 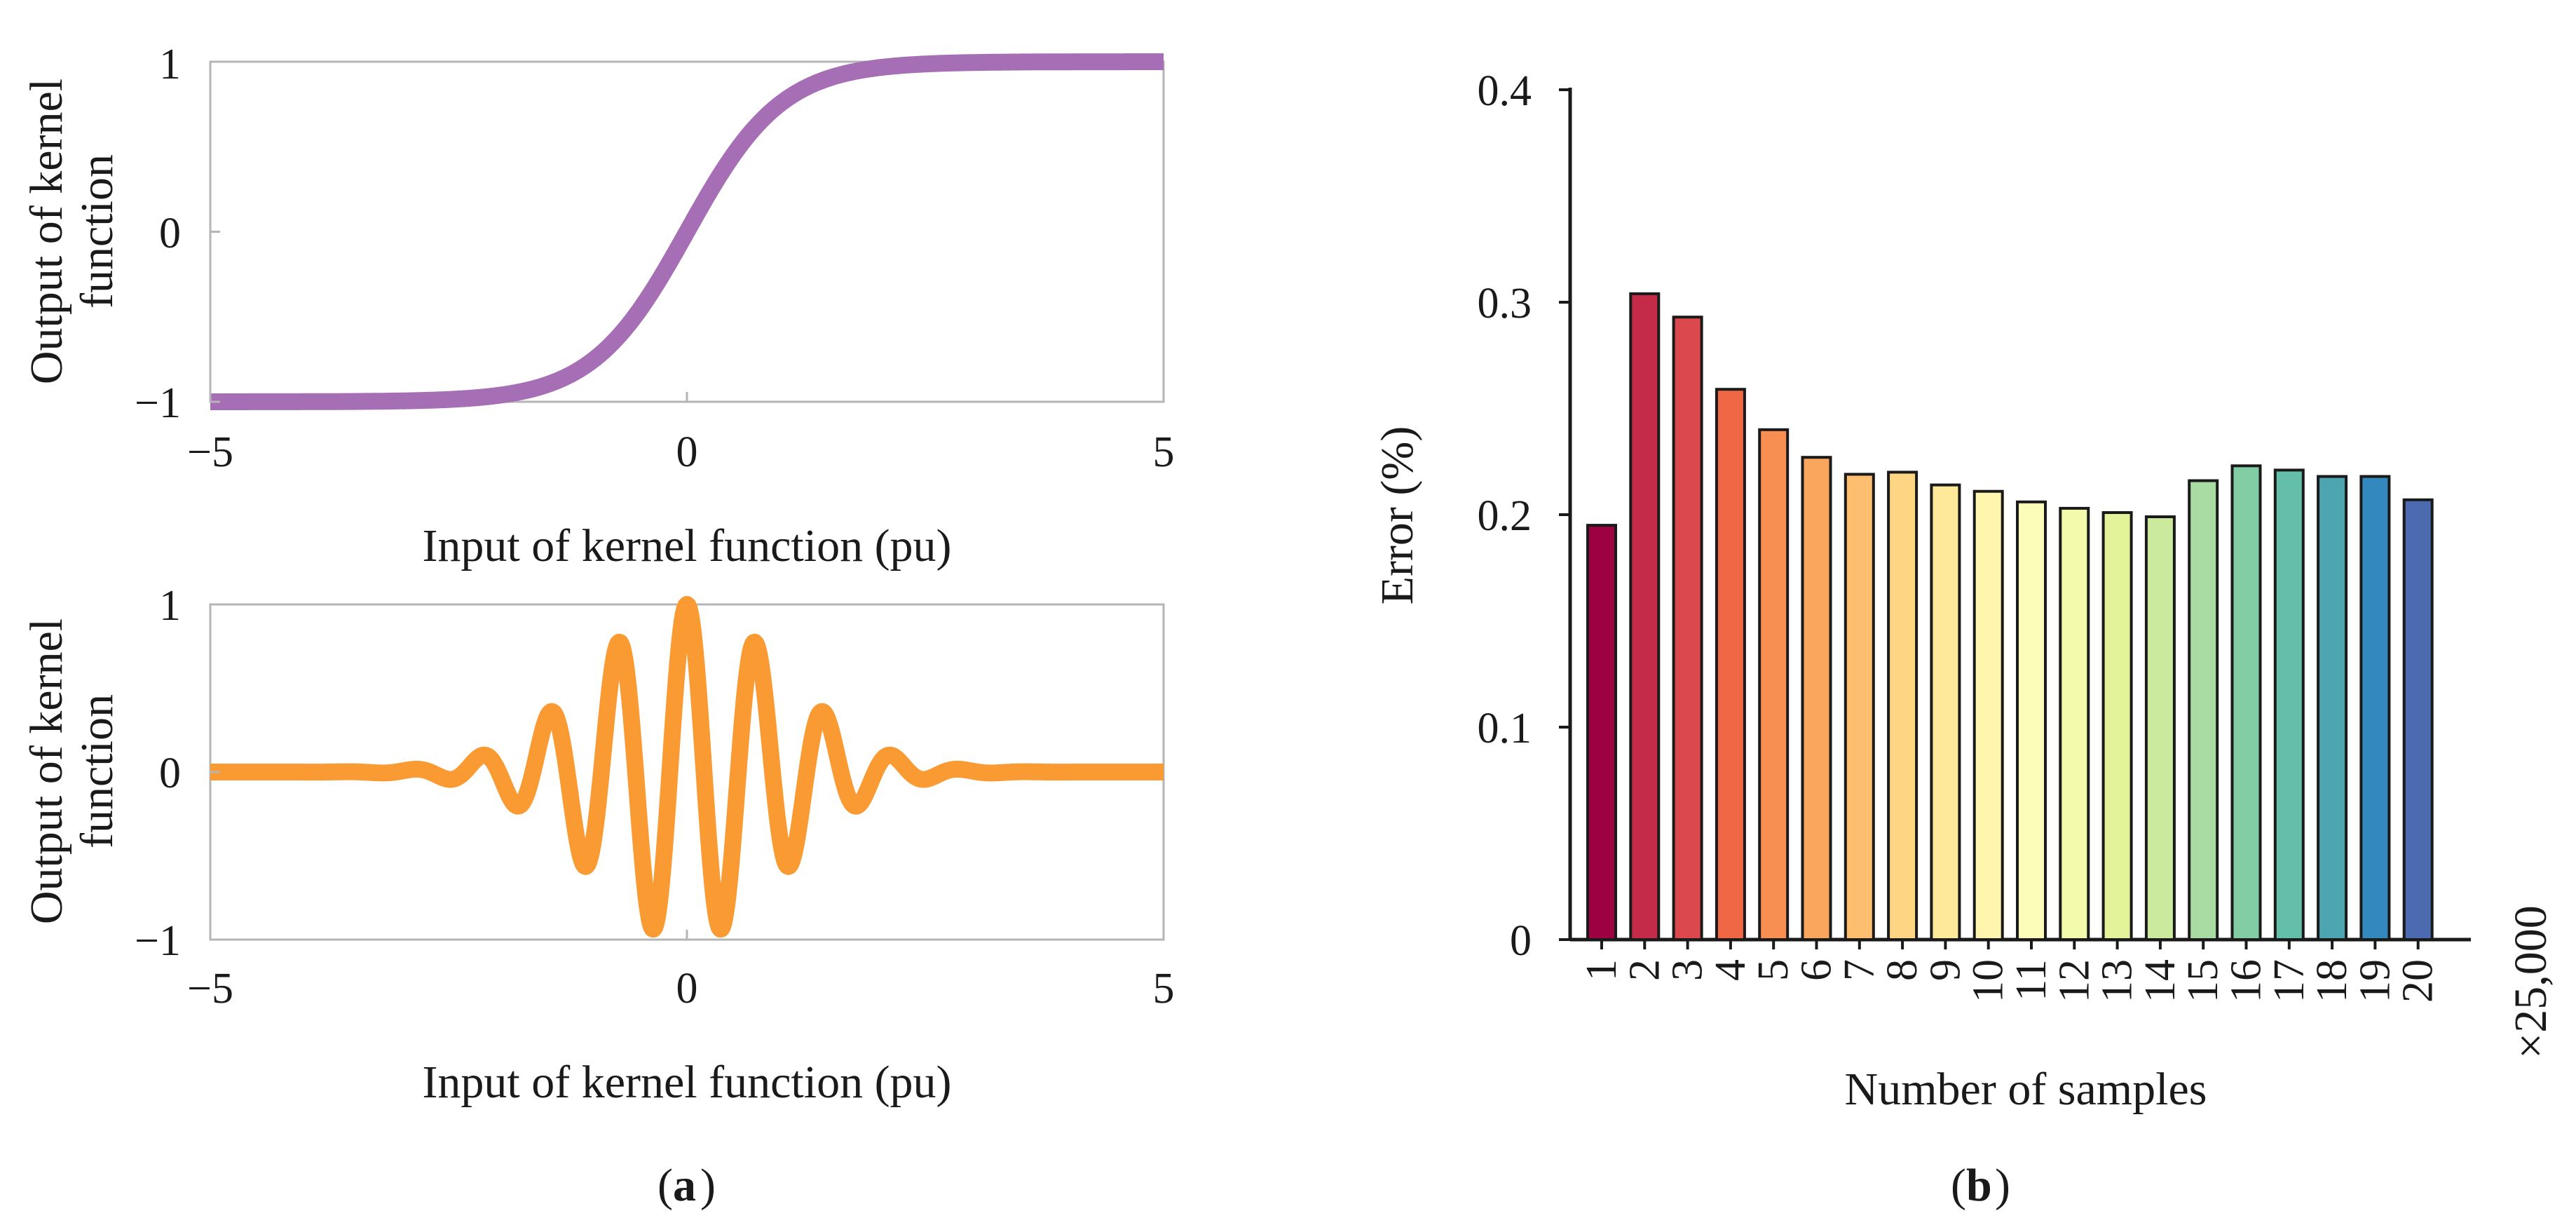 I want to click on x-tick-label-4: 4, so click(x=1731, y=970).